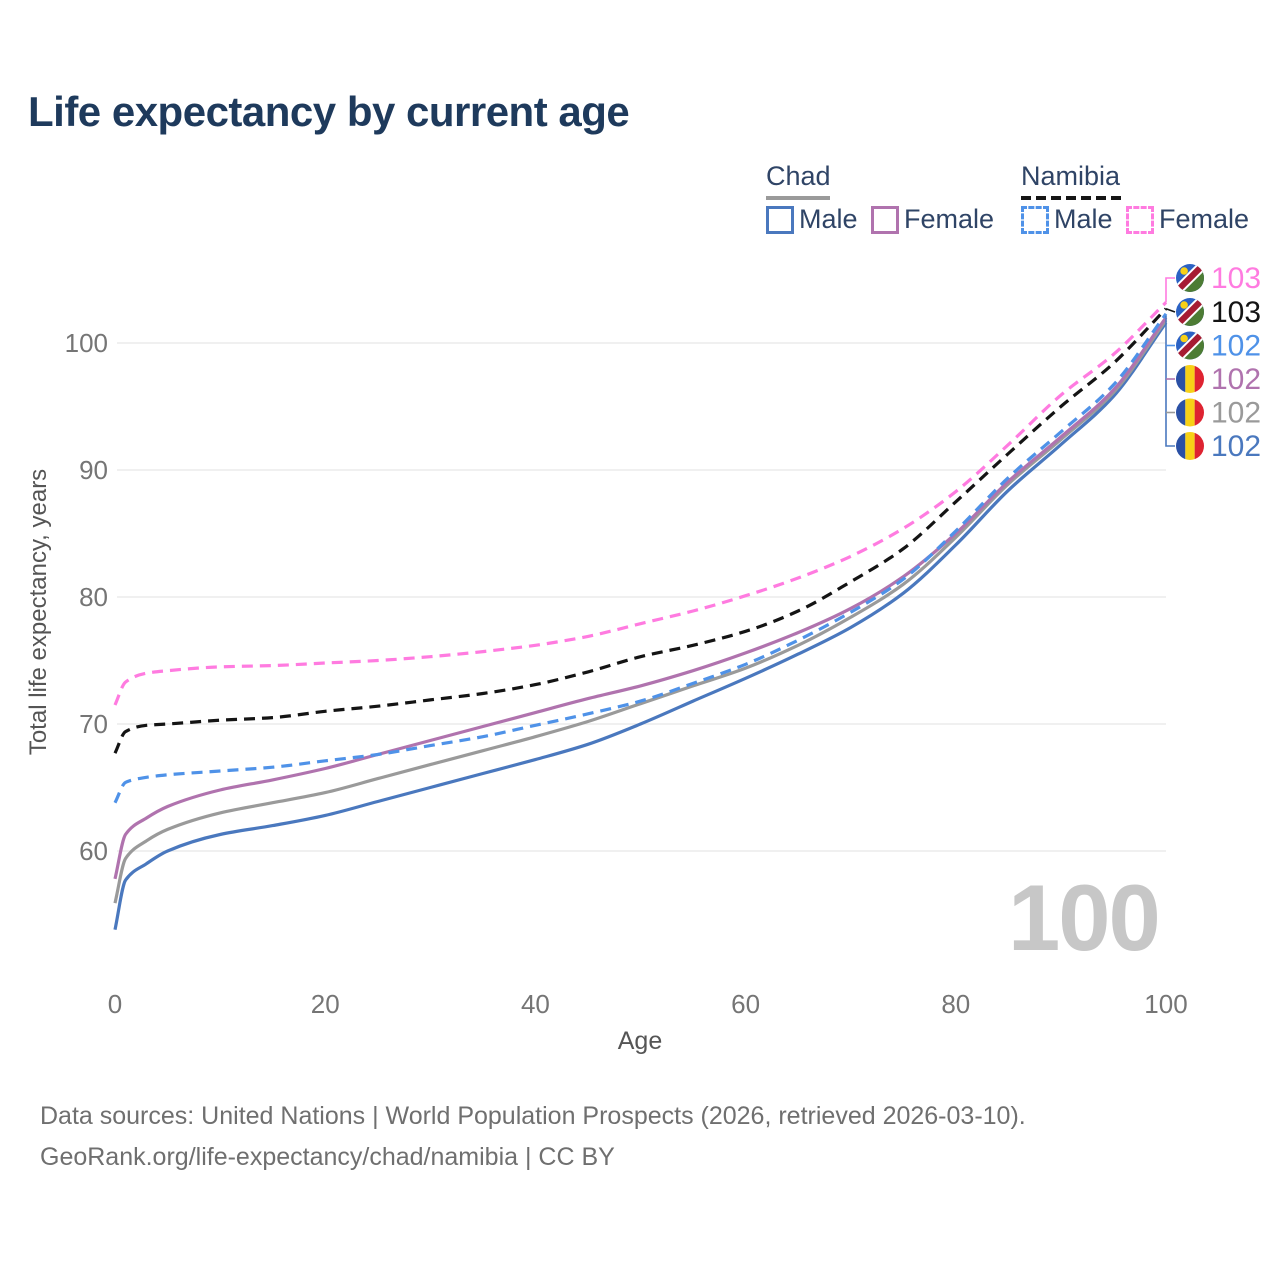 The height and width of the screenshot is (1280, 1280). I want to click on legend-group-chad: Chad, so click(798, 176).